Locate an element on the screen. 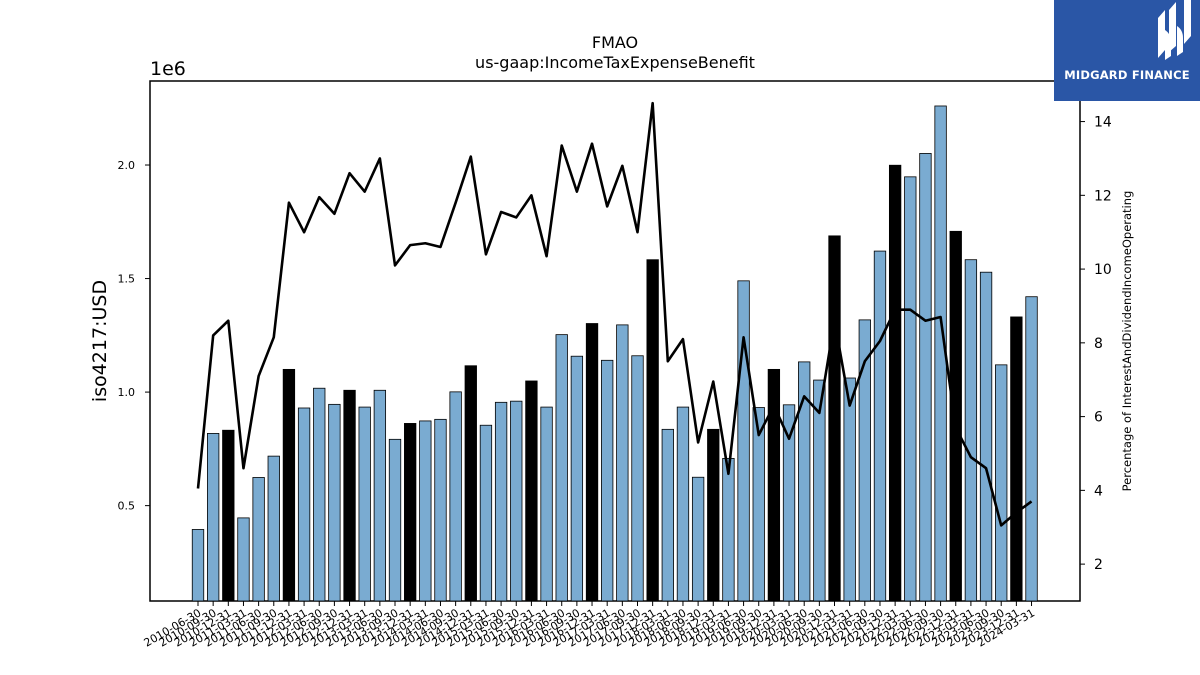 This screenshot has height=675, width=1200. y2-tick-label: 6 is located at coordinates (1098, 418).